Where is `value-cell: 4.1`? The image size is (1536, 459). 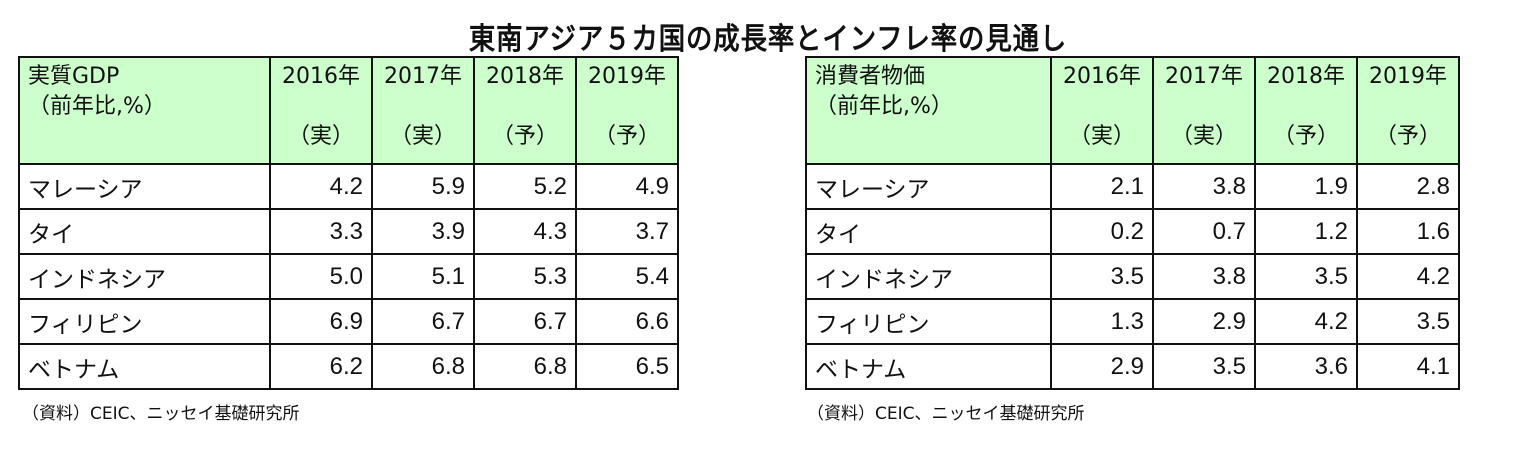 value-cell: 4.1 is located at coordinates (1408, 366).